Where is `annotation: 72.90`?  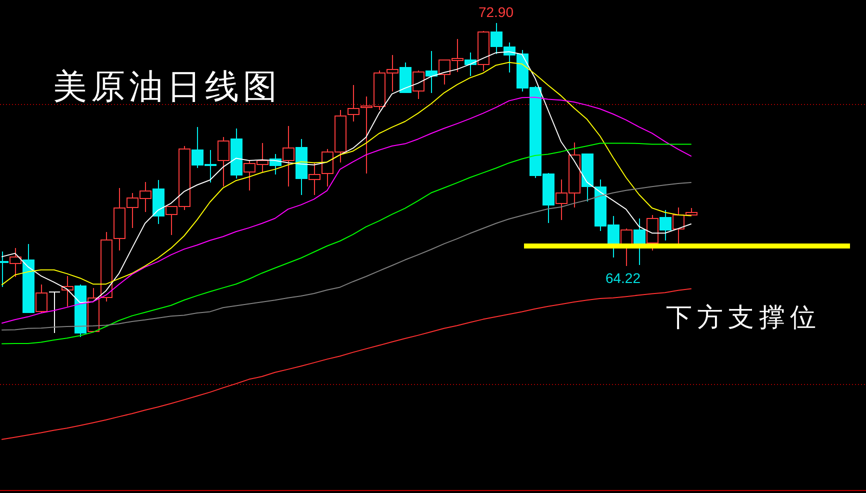
annotation: 72.90 is located at coordinates (496, 12).